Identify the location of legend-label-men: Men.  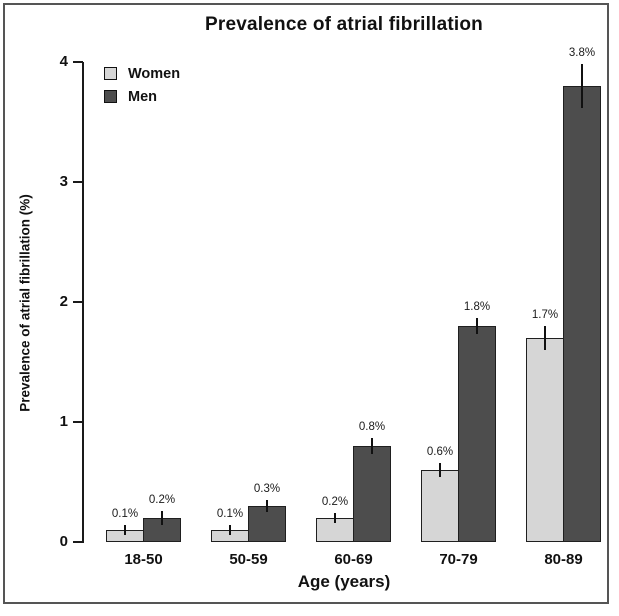
(142, 96).